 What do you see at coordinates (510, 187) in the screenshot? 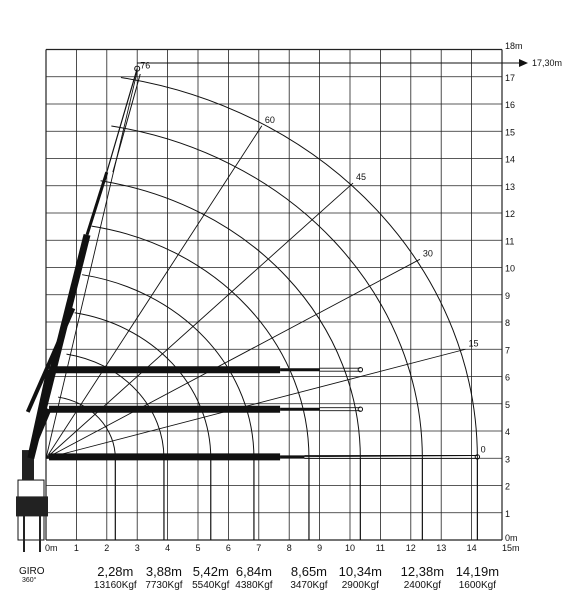
I see `y-tick-label: 13` at bounding box center [510, 187].